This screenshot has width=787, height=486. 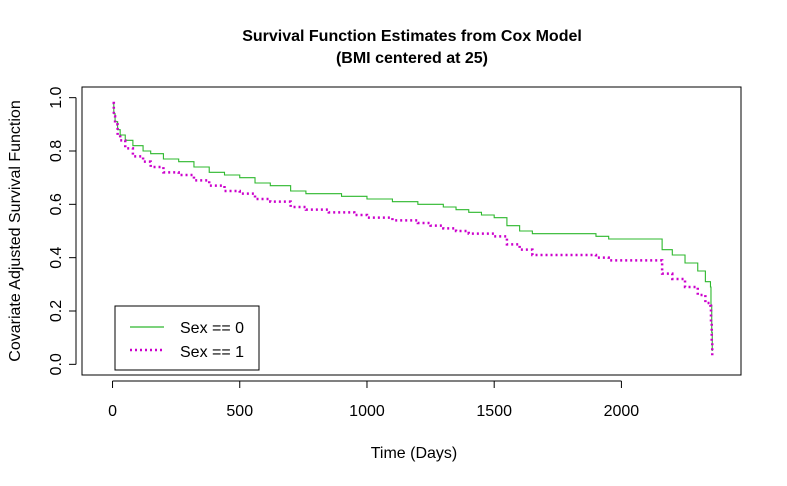 What do you see at coordinates (239, 411) in the screenshot?
I see `x-tick-label: 500` at bounding box center [239, 411].